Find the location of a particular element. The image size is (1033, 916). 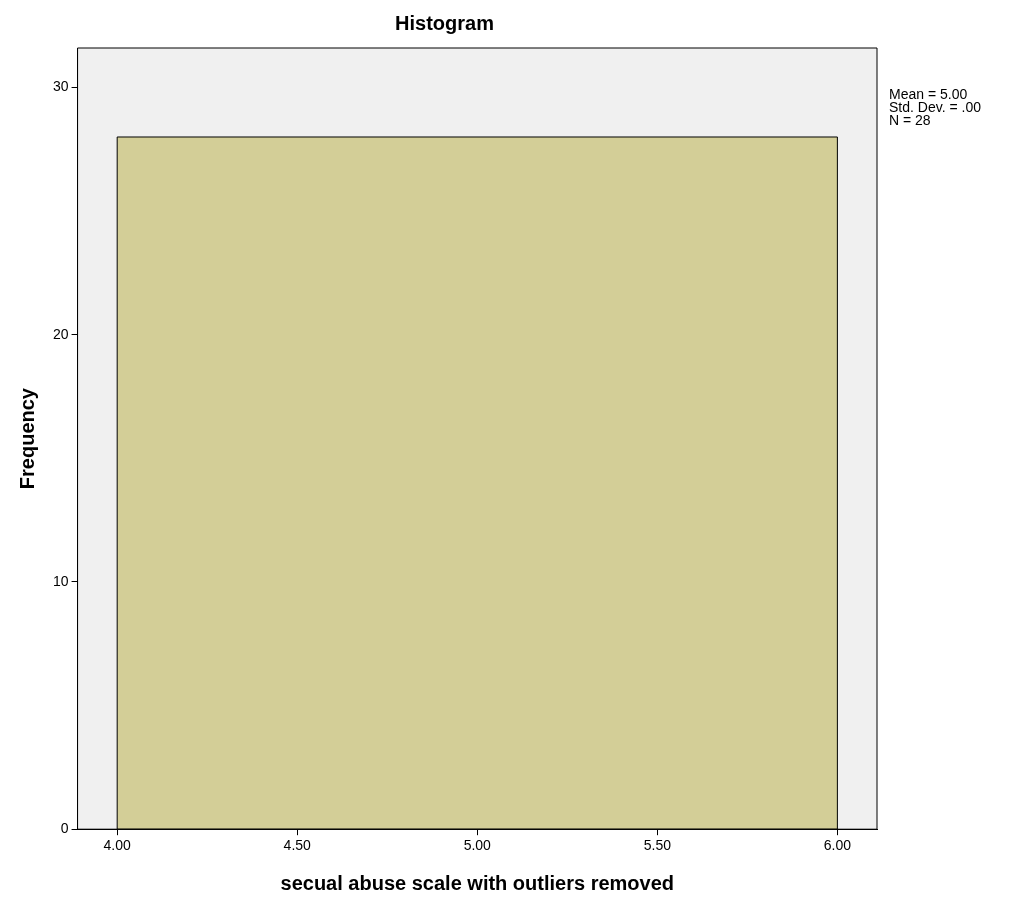

x-tick-label: 5.00 is located at coordinates (477, 845).